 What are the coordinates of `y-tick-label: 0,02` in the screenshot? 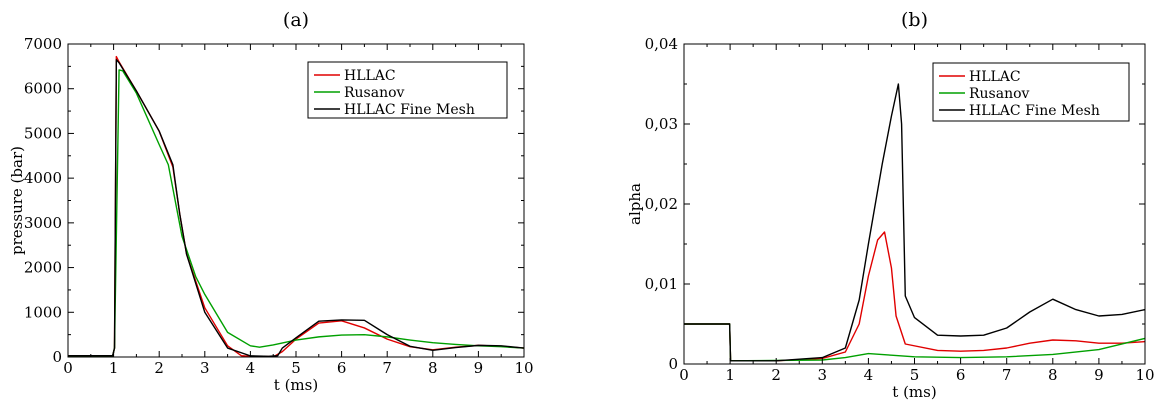 It's located at (661, 204).